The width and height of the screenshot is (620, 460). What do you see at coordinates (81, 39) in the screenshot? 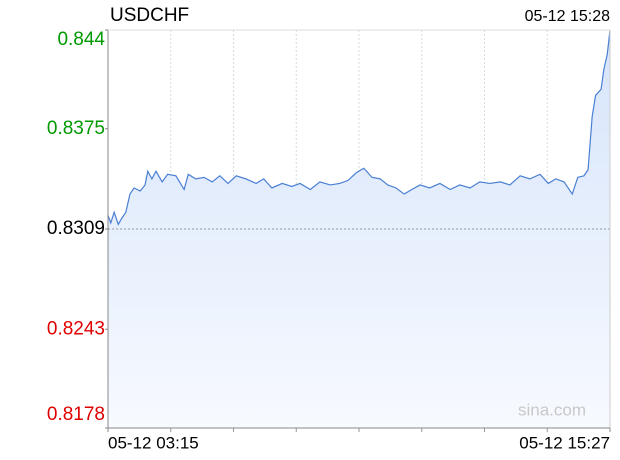
I see `y-tick-label: 0.844` at bounding box center [81, 39].